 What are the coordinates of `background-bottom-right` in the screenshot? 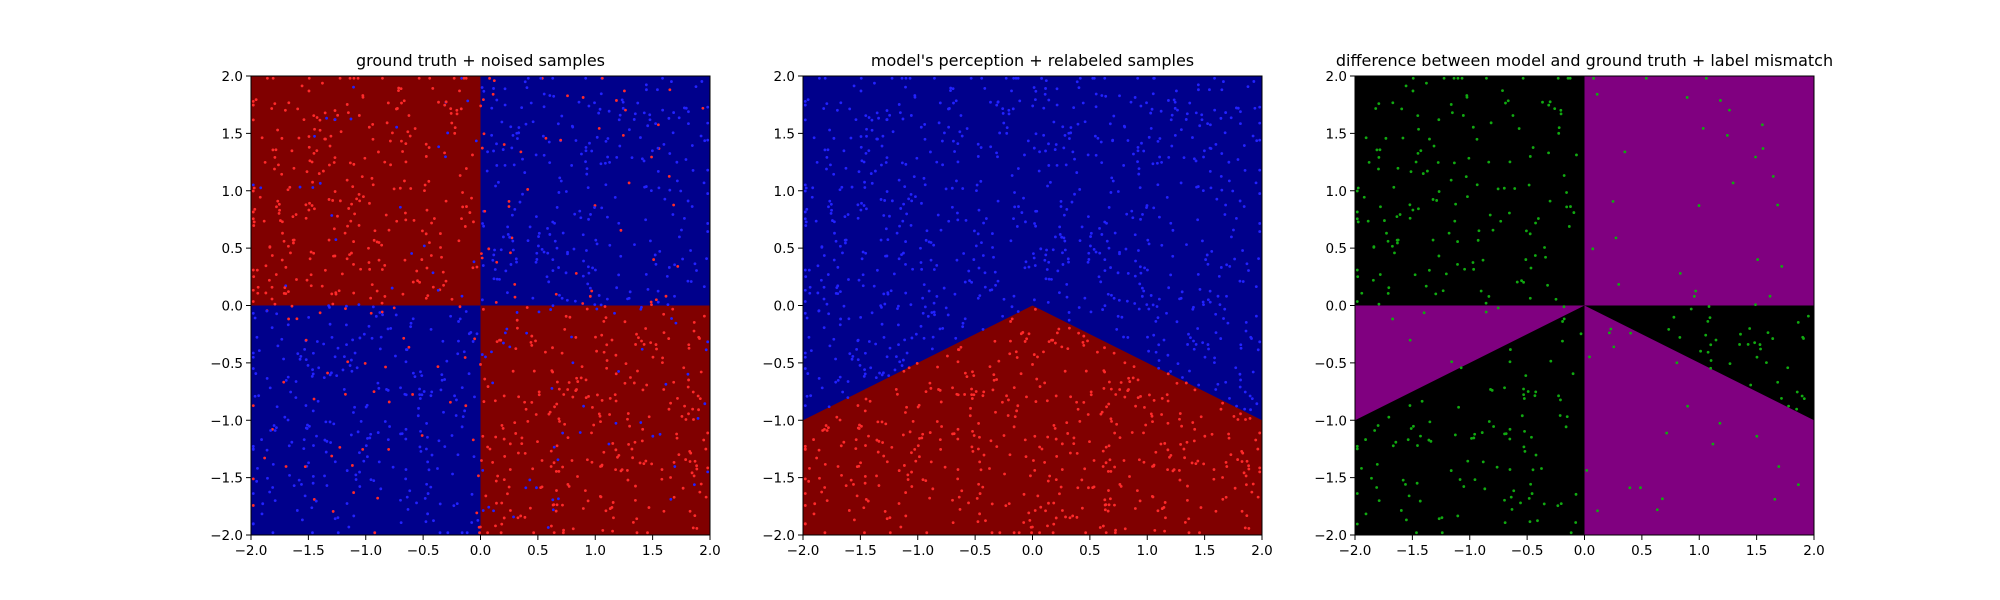 It's located at (595, 420).